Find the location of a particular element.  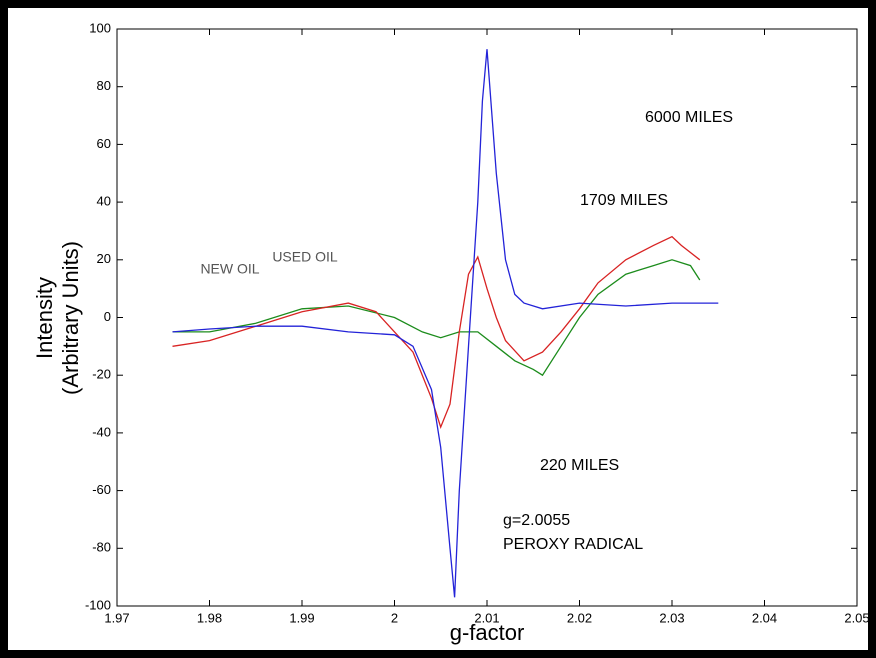

y-tick-label: 0 is located at coordinates (107, 316).